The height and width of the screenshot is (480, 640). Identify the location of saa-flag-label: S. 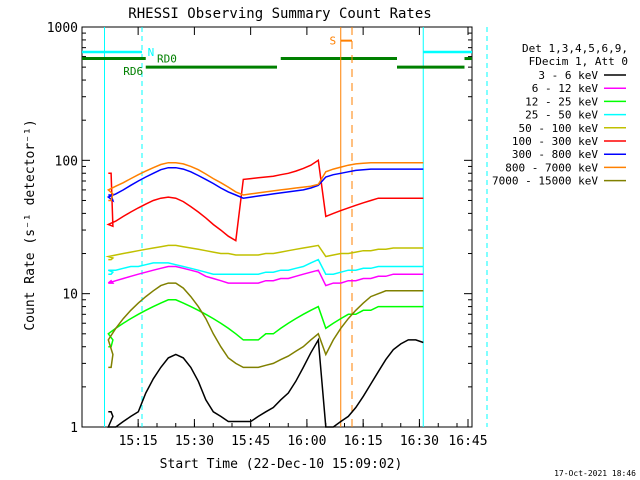
(333, 41).